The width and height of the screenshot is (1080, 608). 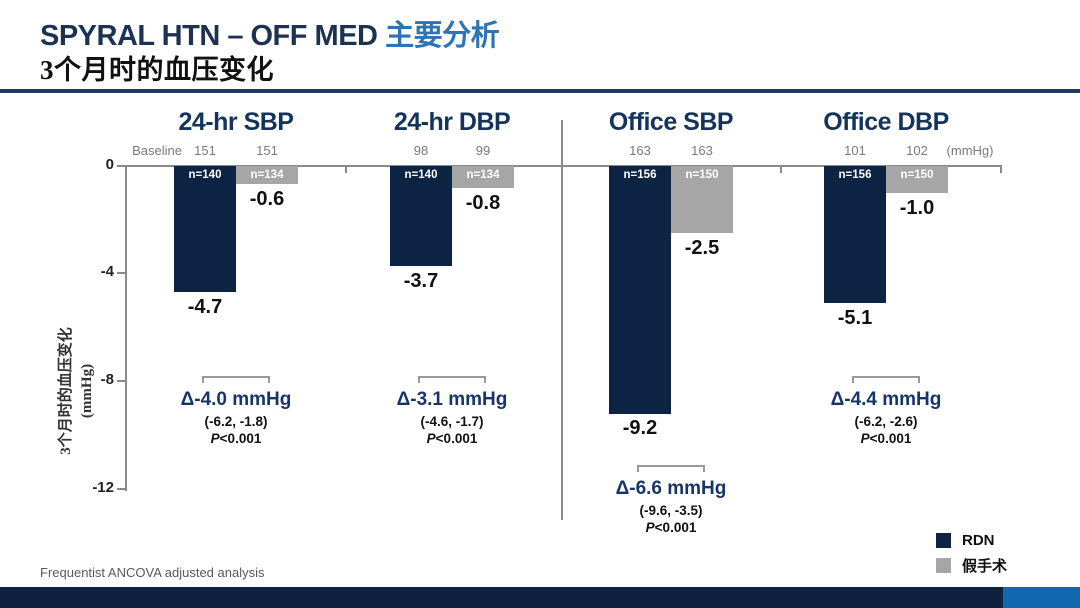 I want to click on page-title: SPYRAL HTN – OFF MED 主要分析, so click(x=270, y=33).